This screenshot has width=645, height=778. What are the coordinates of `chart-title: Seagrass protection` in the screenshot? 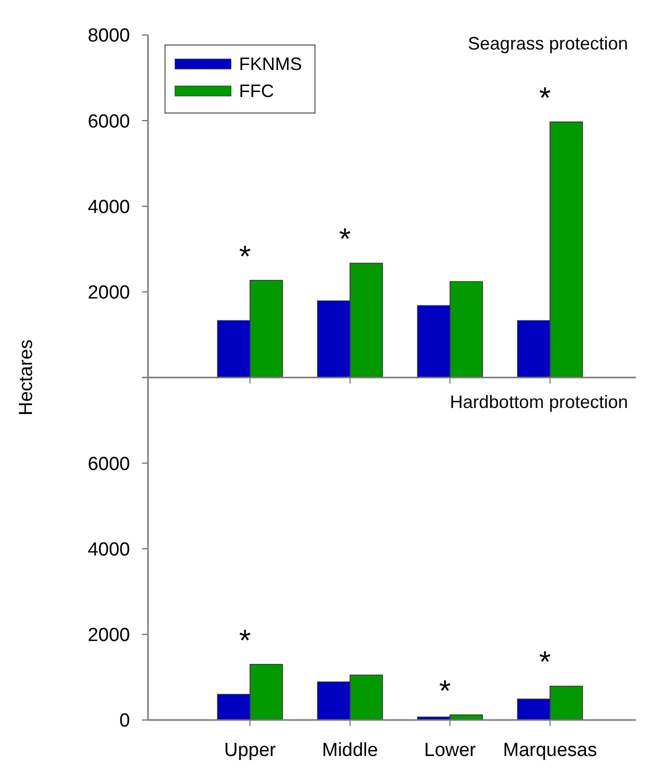 It's located at (548, 44).